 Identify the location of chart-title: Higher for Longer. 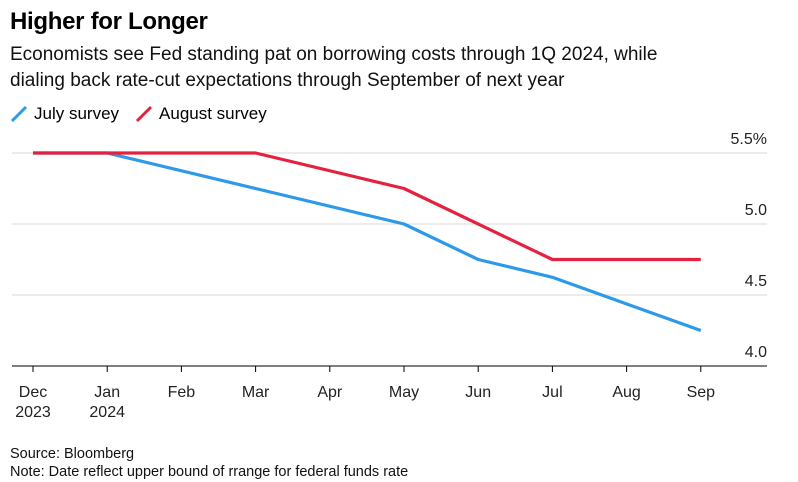
(109, 21).